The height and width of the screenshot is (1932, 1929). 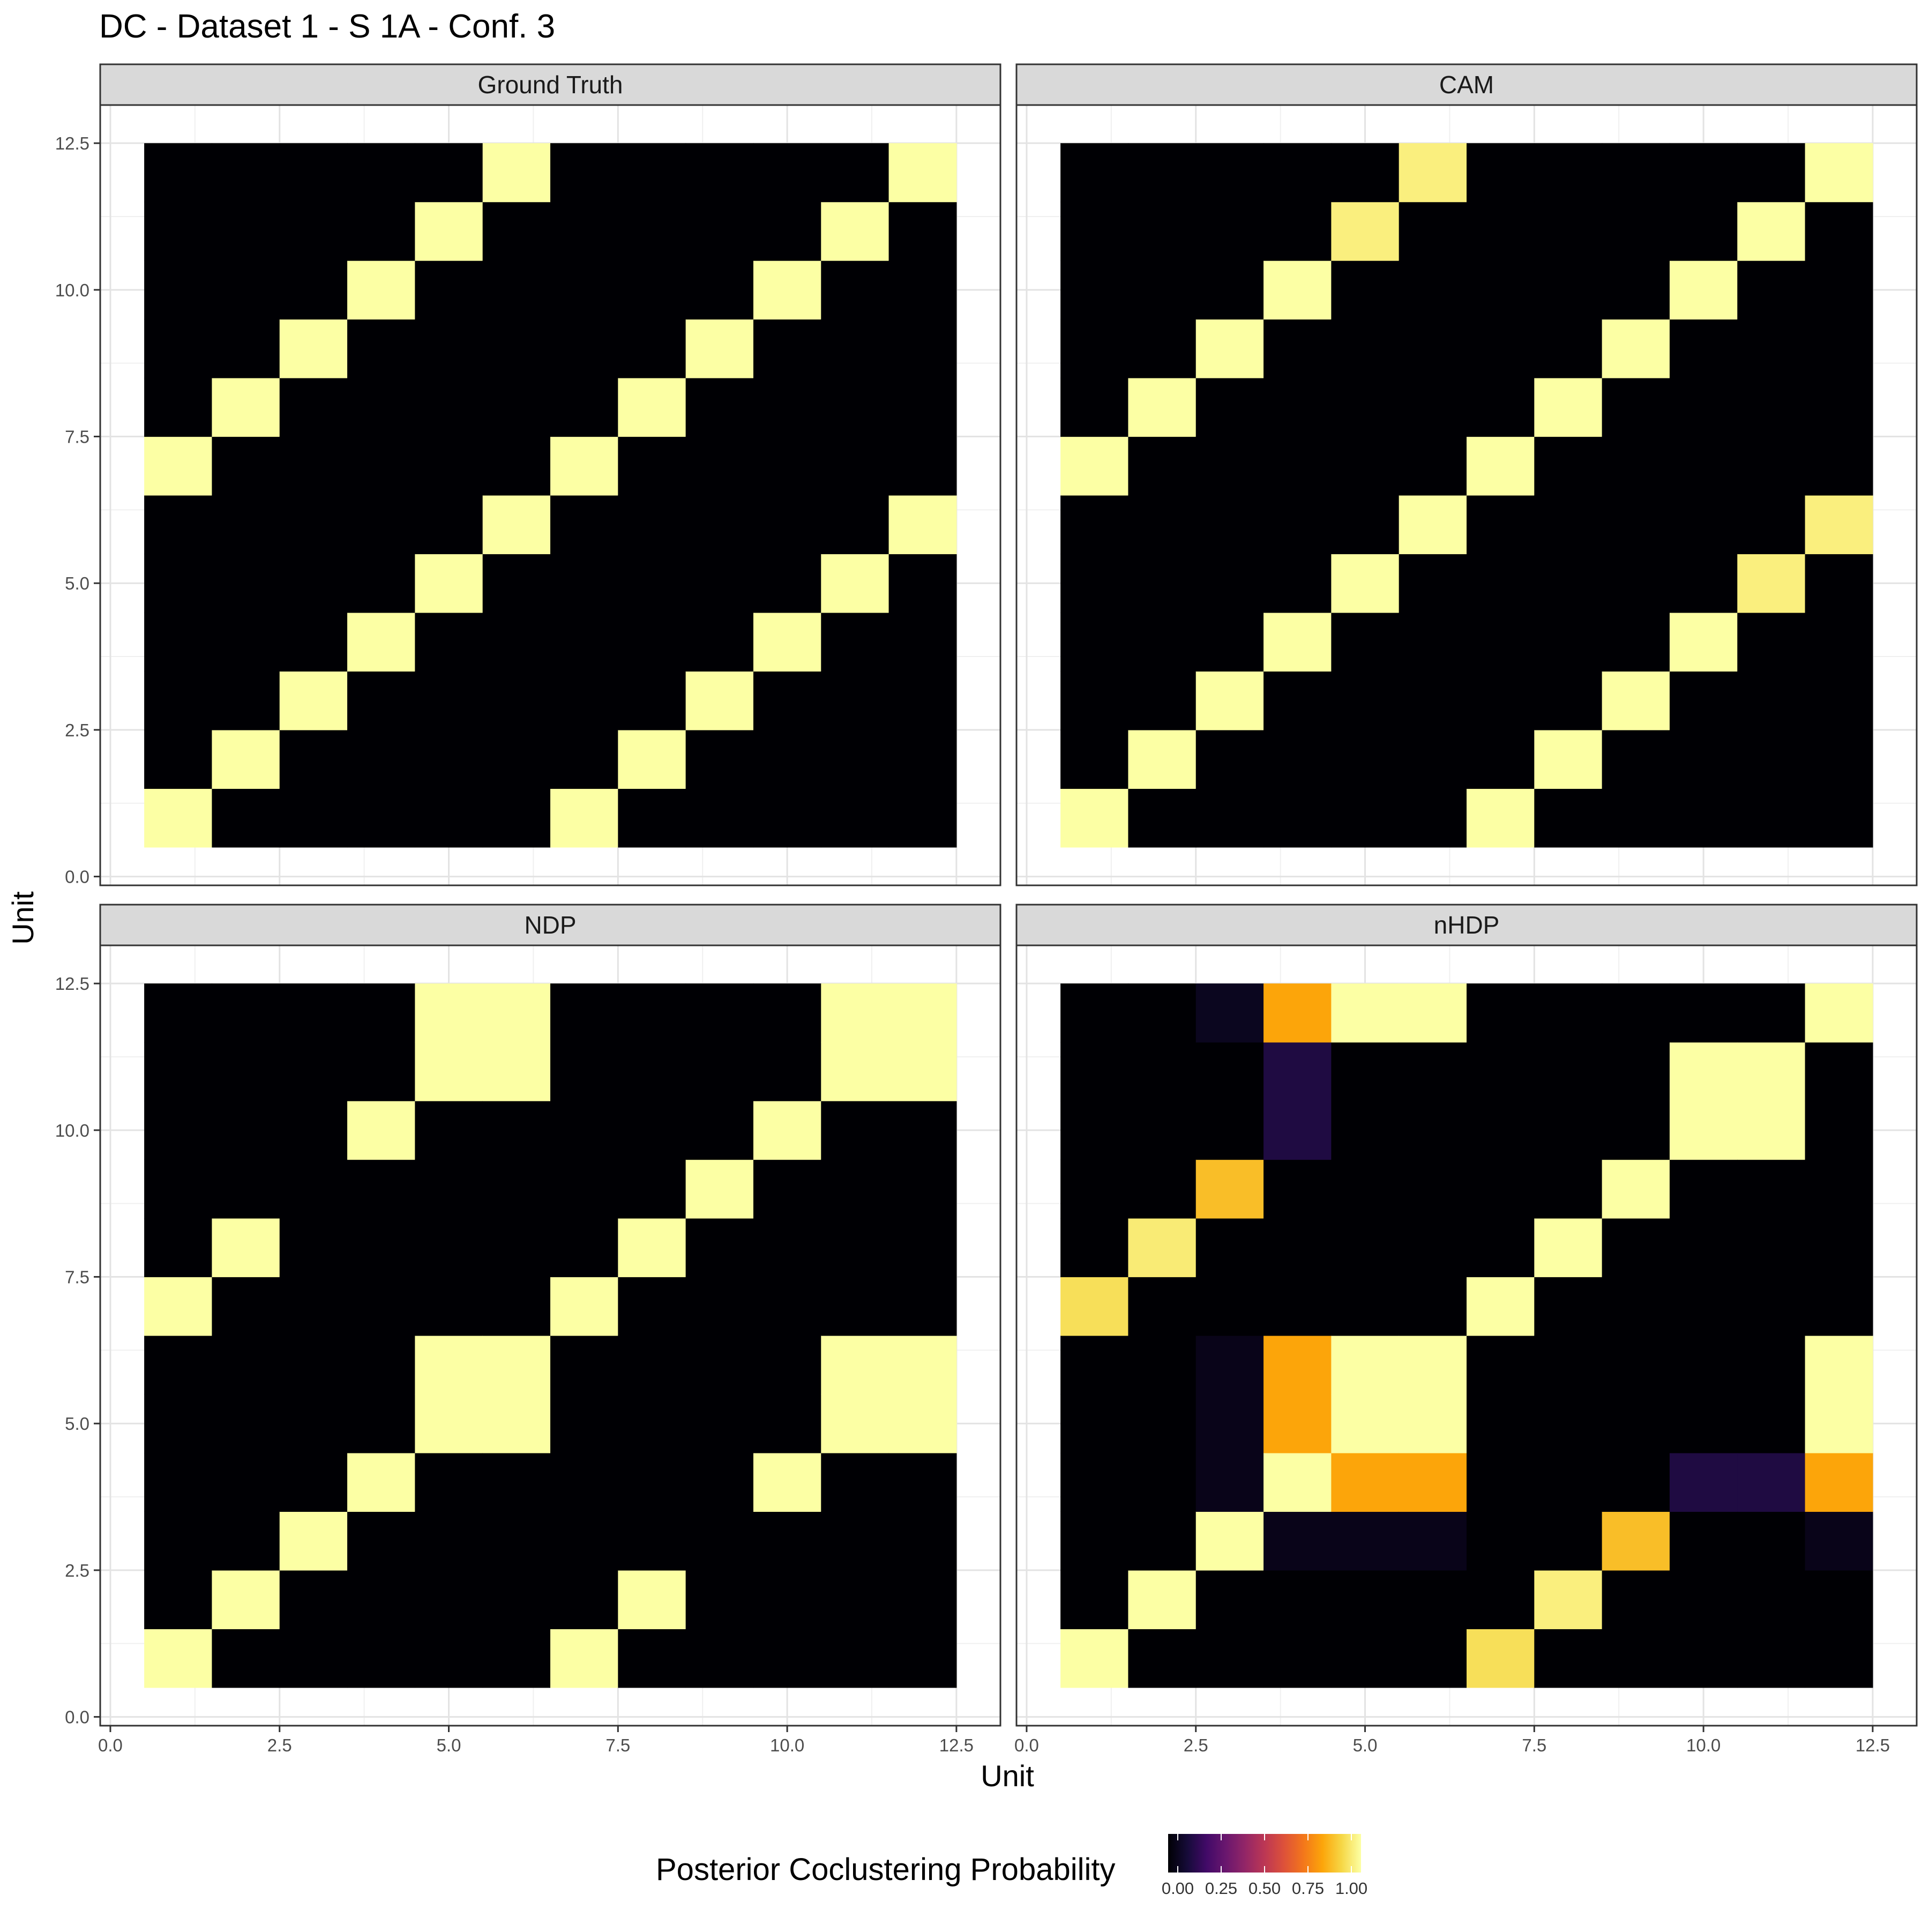 What do you see at coordinates (77, 437) in the screenshot?
I see `y-tick-label: 7.5` at bounding box center [77, 437].